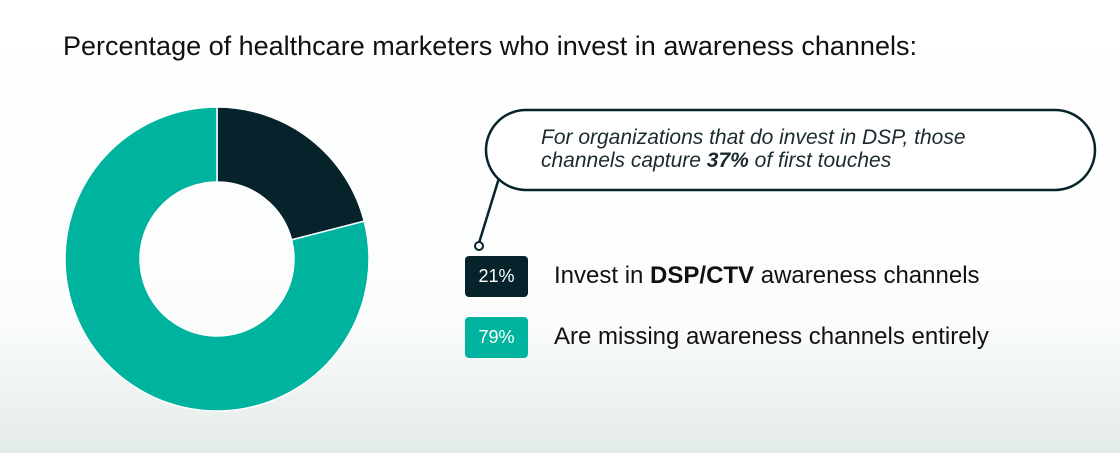  I want to click on legend-label: Invest in DSP/CTV awareness channels, so click(767, 275).